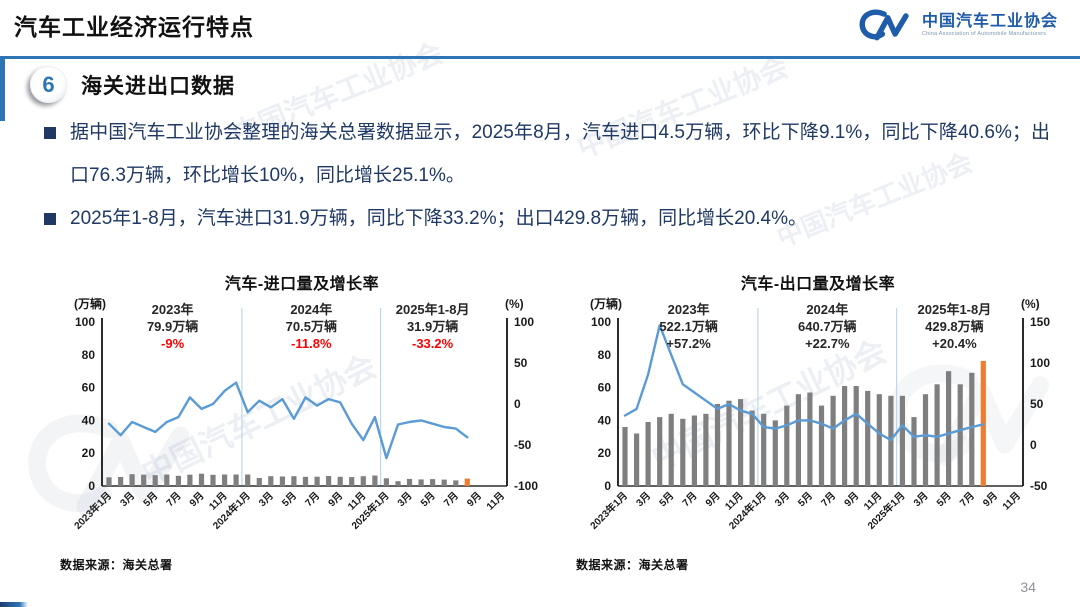  I want to click on svg-text: 2024年, so click(311, 309).